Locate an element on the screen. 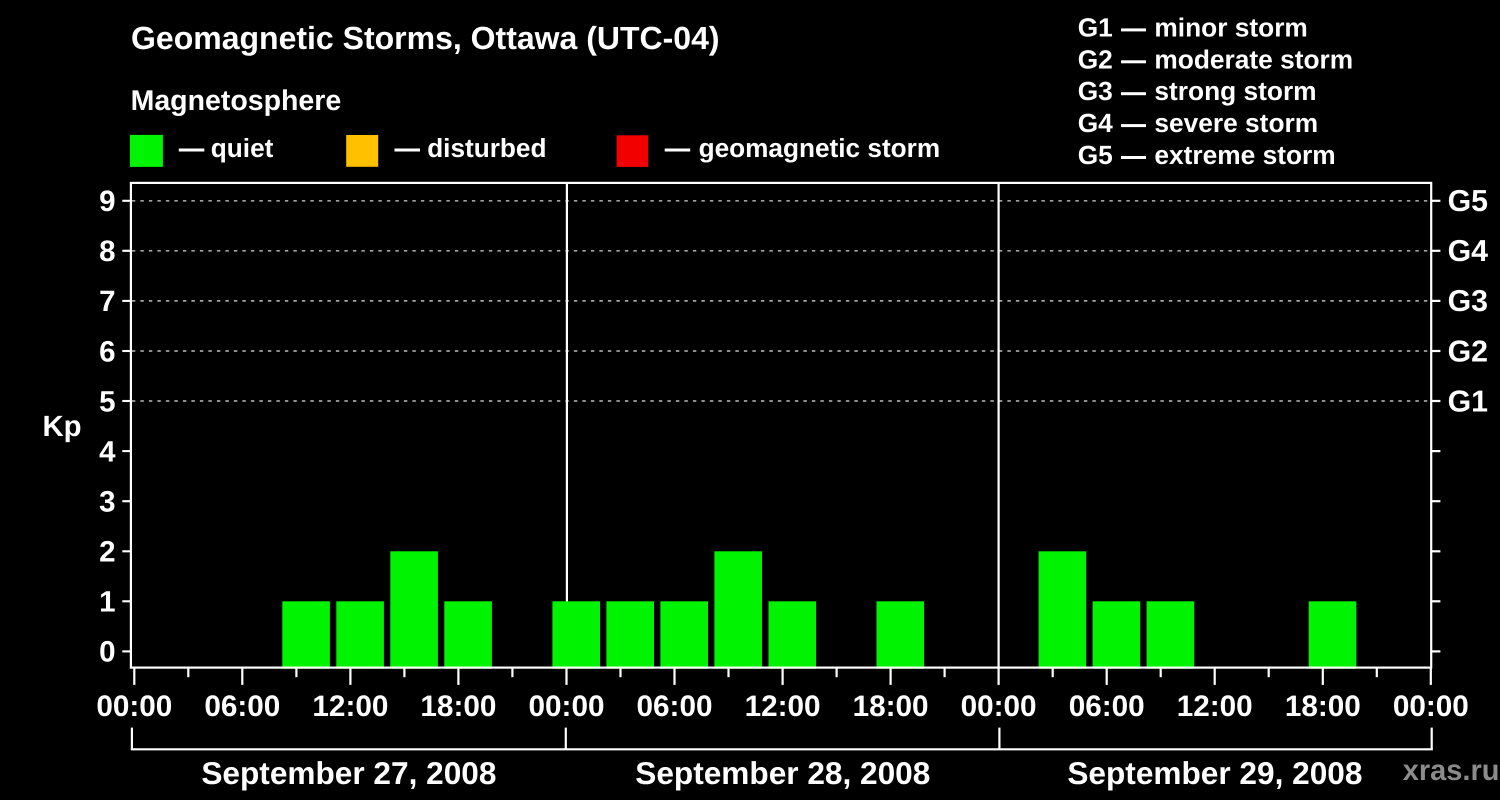 The height and width of the screenshot is (800, 1500). svg-text: 9 is located at coordinates (107, 201).